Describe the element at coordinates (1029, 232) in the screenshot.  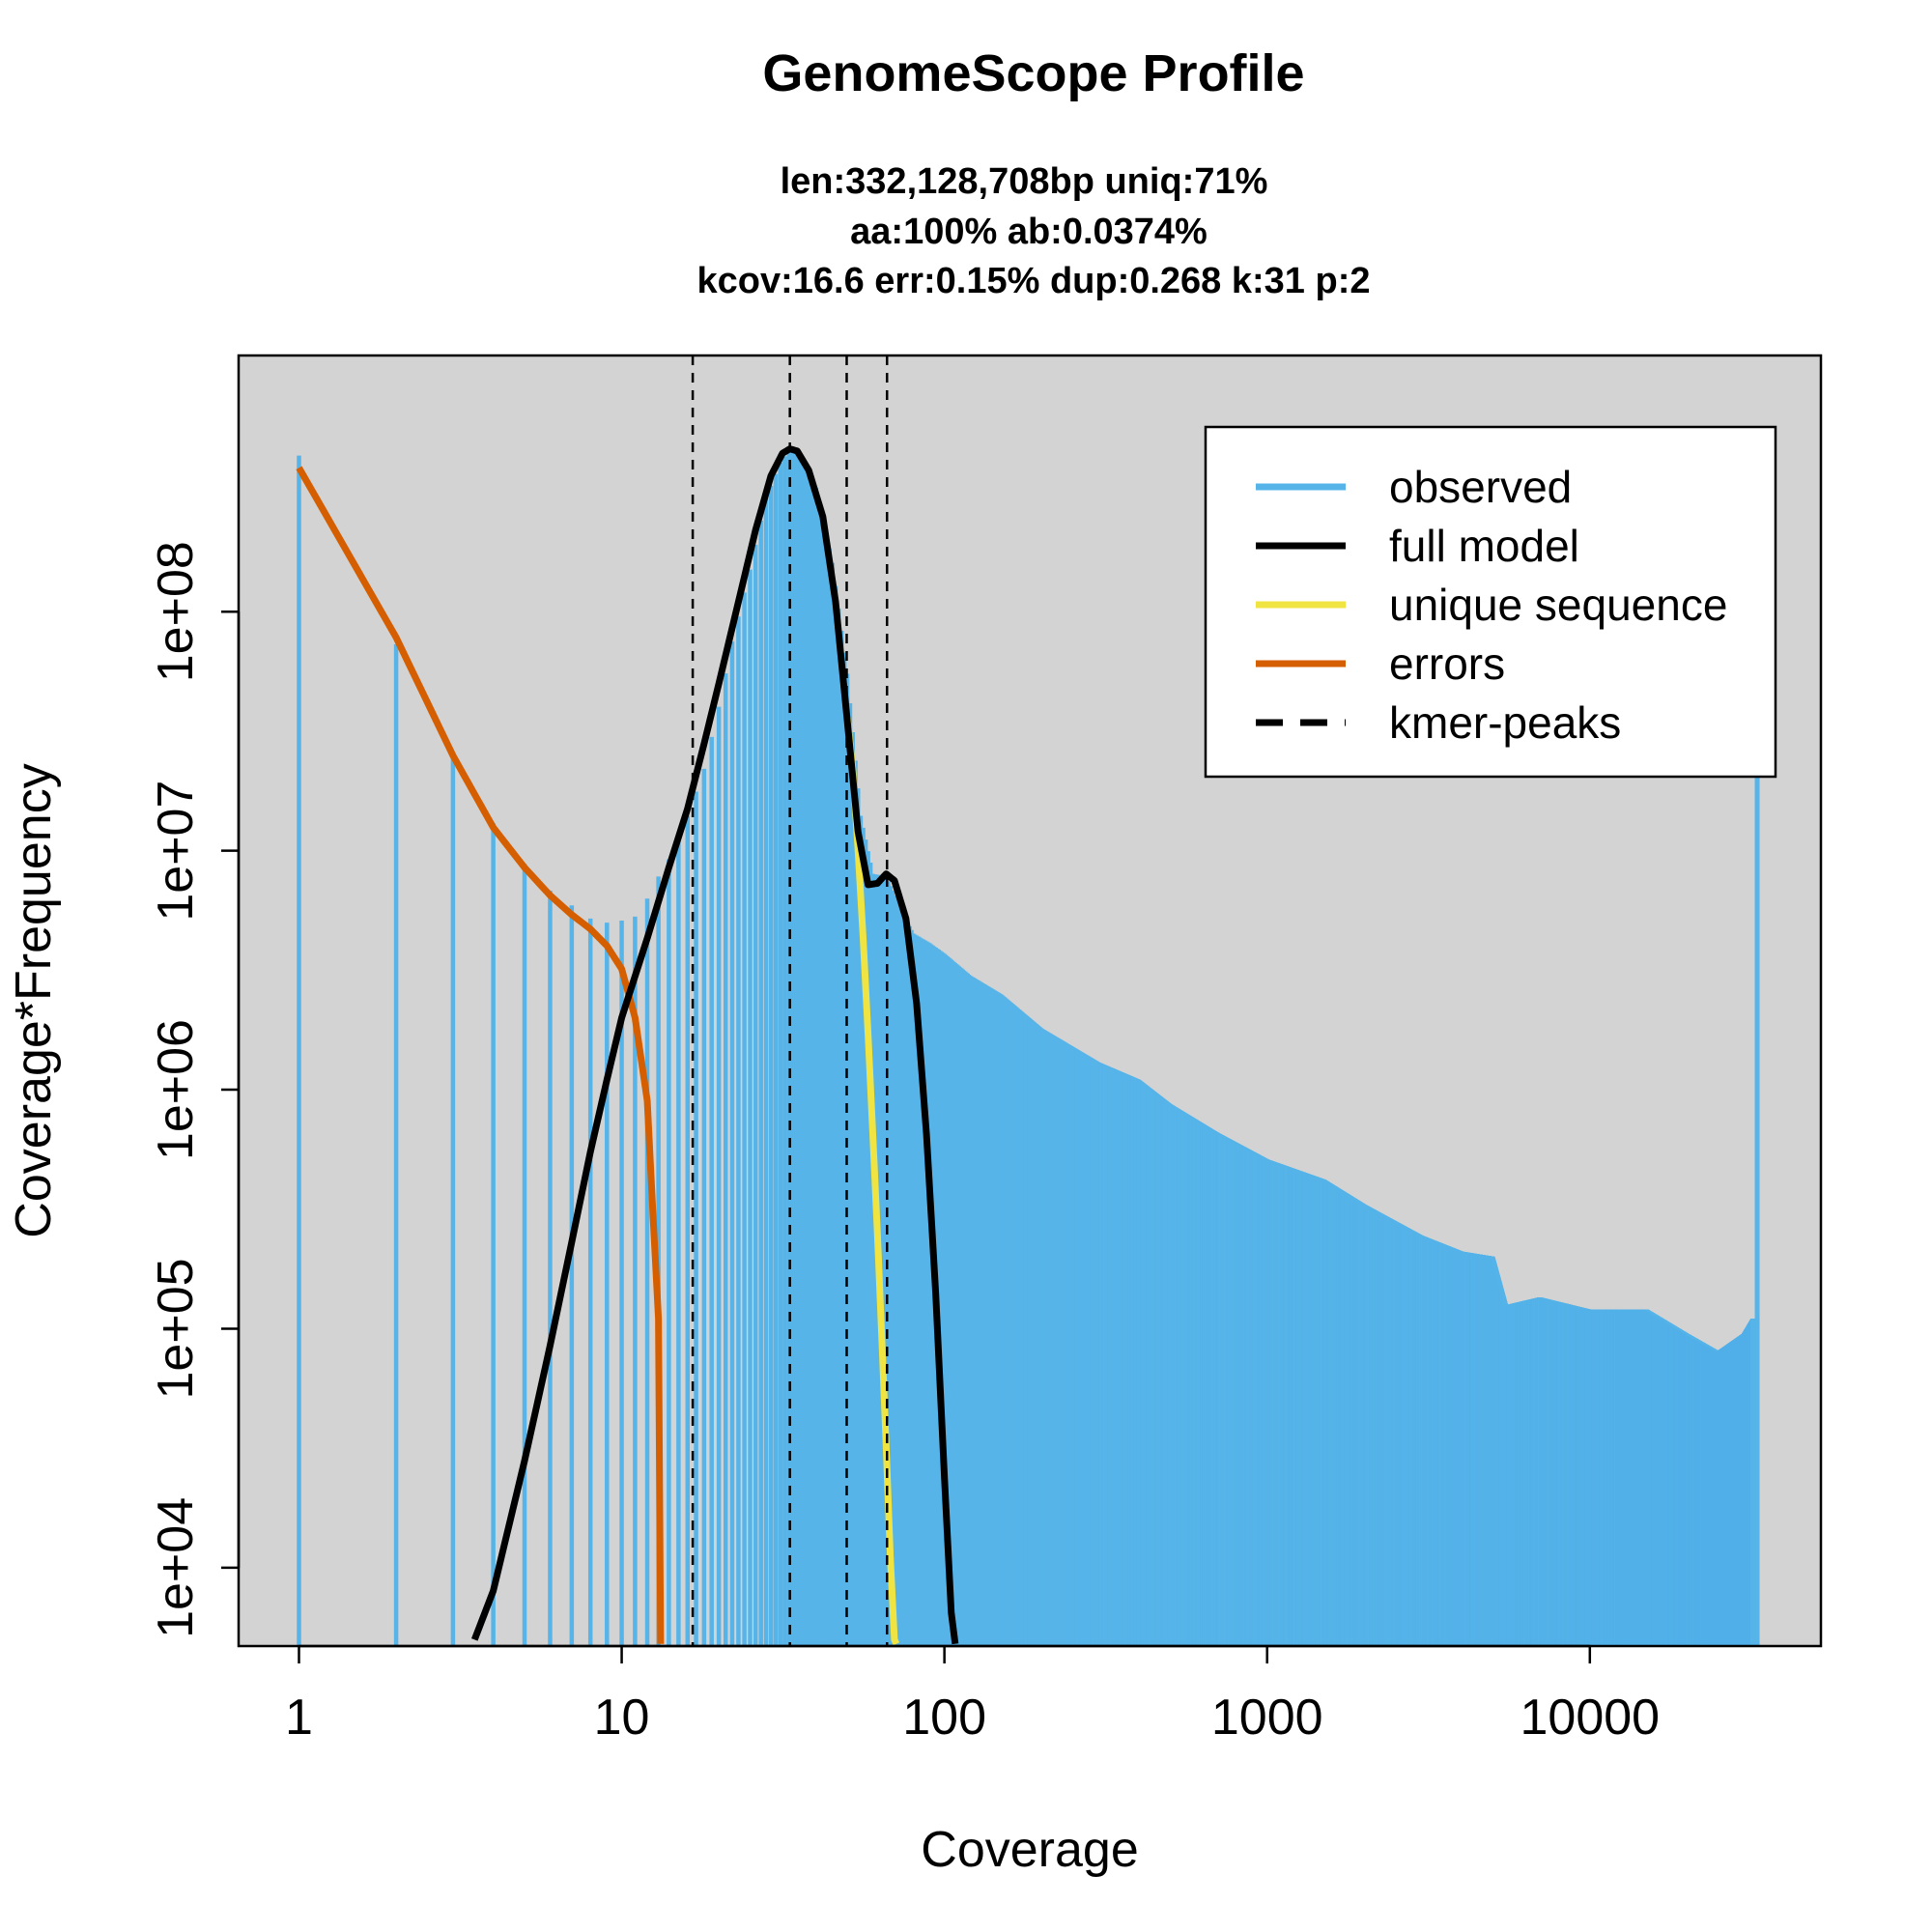
I see `chart-subtitle-line-2: aa:100% ab:0.0374%` at that location.